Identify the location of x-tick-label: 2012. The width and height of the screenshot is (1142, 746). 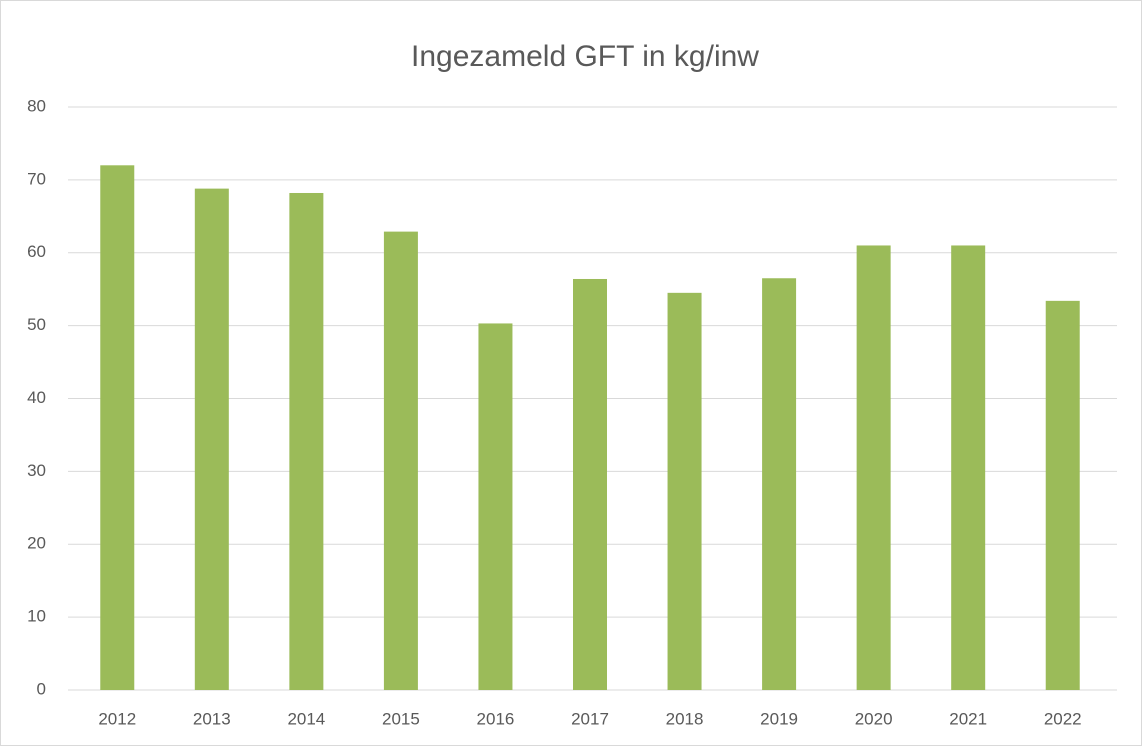
(117, 718).